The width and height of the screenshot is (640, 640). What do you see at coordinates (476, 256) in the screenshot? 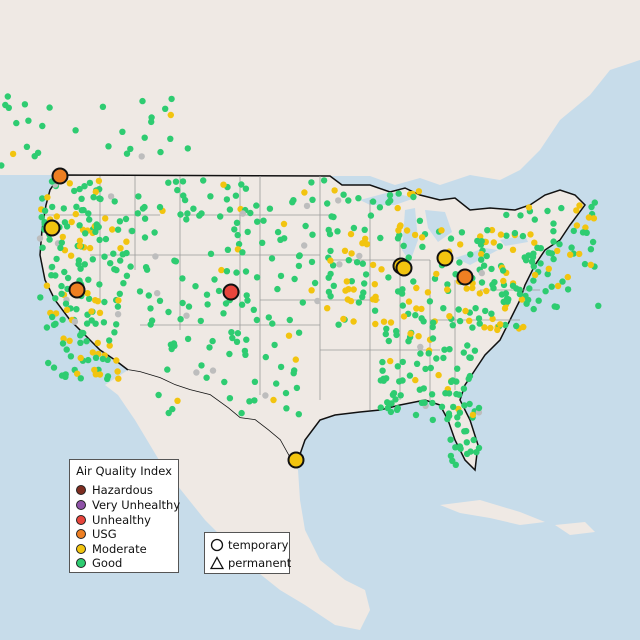
I see `lake-erie` at bounding box center [476, 256].